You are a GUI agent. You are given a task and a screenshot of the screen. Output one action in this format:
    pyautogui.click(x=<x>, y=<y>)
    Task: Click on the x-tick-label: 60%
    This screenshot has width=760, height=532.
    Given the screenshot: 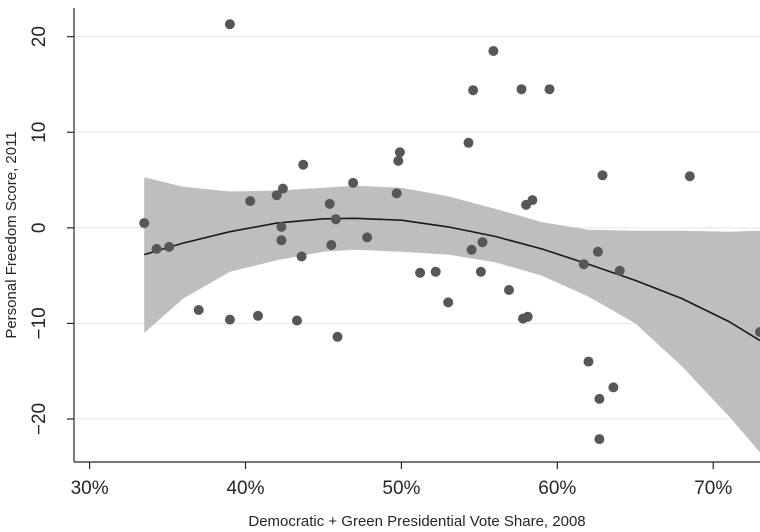 What is the action you would take?
    pyautogui.click(x=557, y=488)
    